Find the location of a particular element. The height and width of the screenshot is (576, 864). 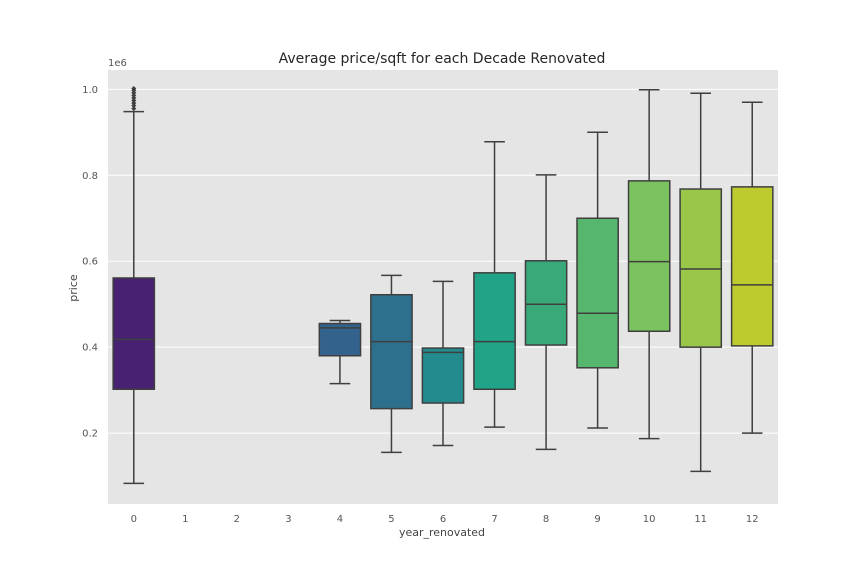

y-tick-label: 0.2 is located at coordinates (90, 434).